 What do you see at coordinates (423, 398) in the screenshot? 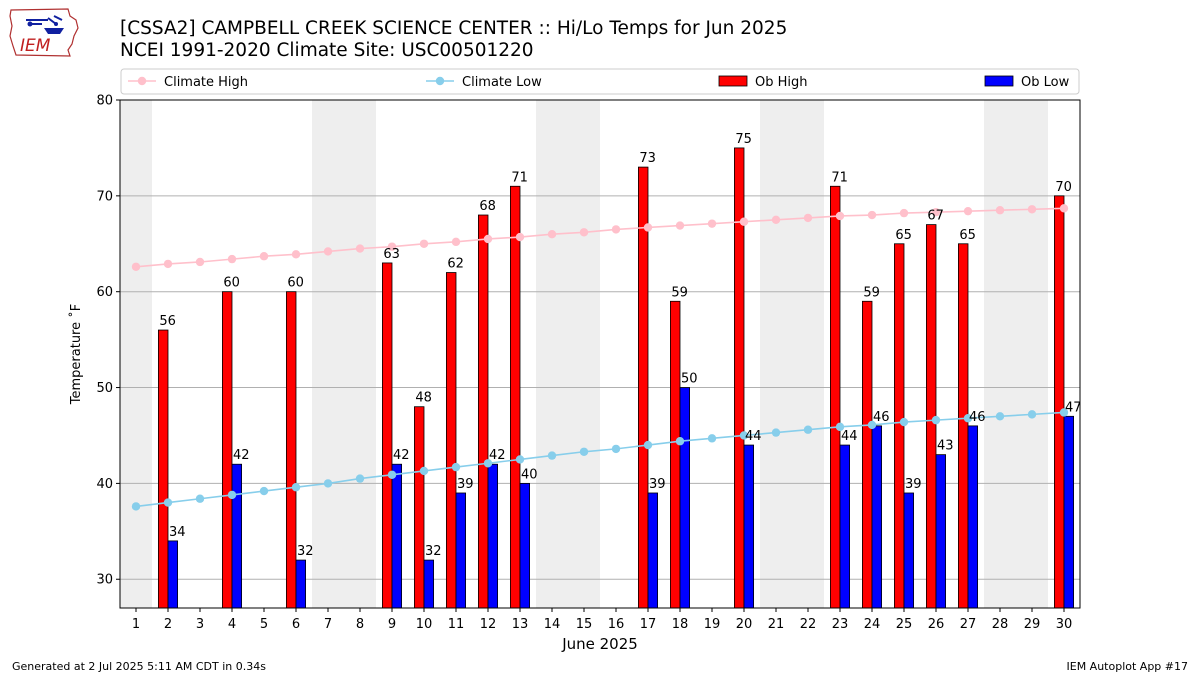
I see `ob-high-value-label: 48` at bounding box center [423, 398].